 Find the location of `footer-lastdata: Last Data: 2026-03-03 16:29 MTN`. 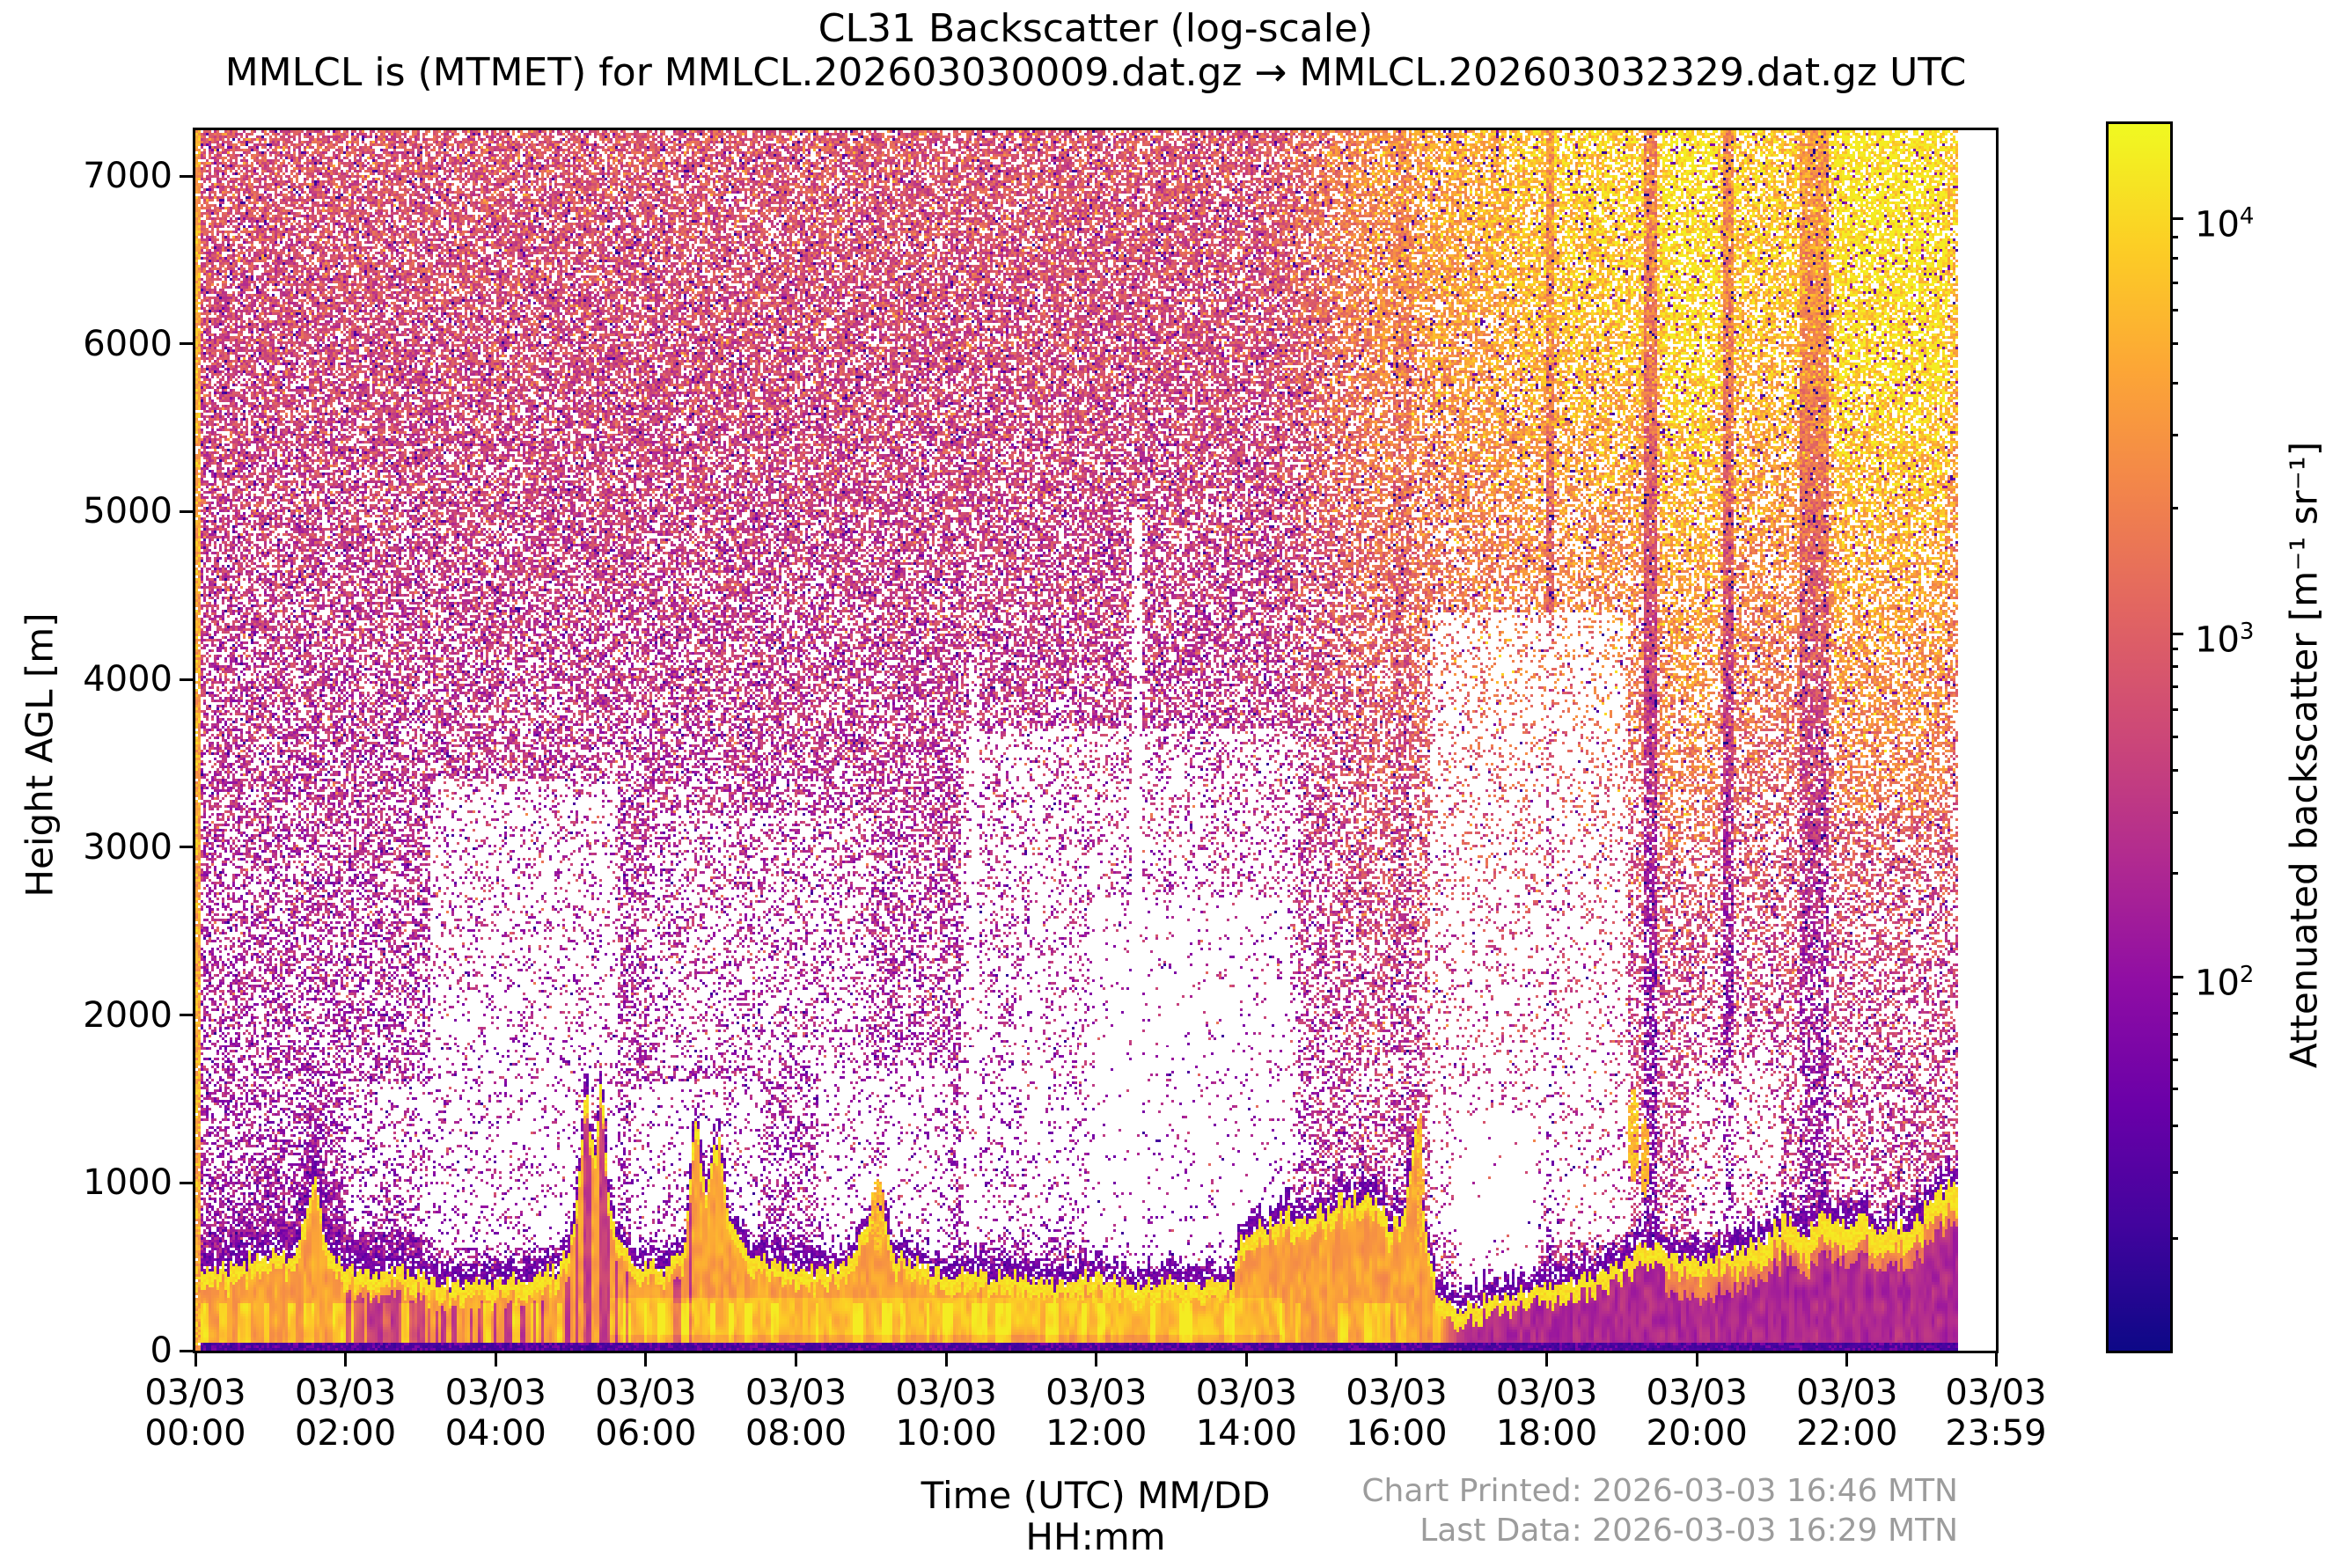

footer-lastdata: Last Data: 2026-03-03 16:29 MTN is located at coordinates (1688, 1531).